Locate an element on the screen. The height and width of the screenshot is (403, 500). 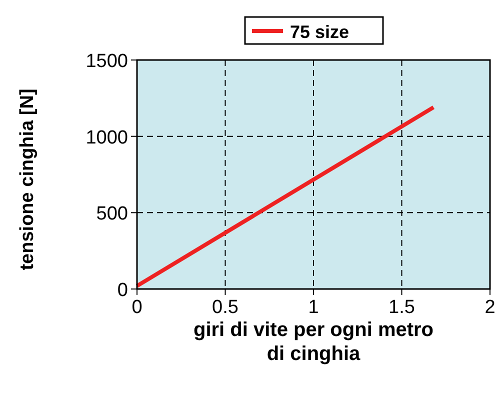
y-tick-label: 500 is located at coordinates (112, 214).